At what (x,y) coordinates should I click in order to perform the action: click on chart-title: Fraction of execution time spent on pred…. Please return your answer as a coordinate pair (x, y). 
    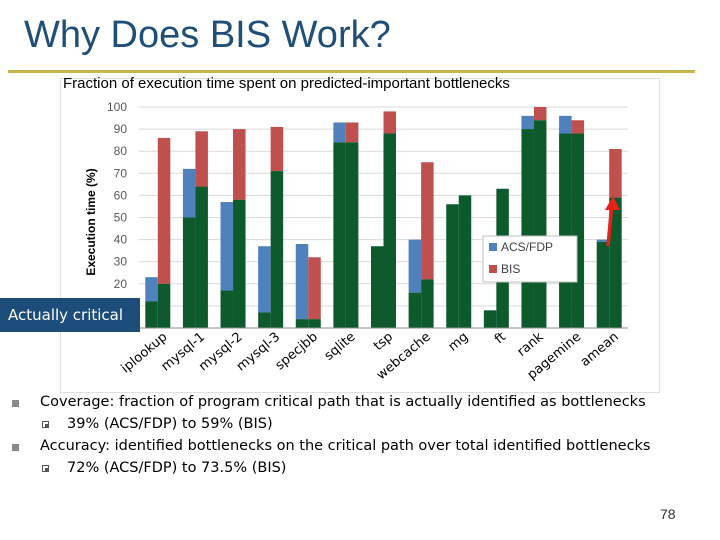
    Looking at the image, I should click on (286, 83).